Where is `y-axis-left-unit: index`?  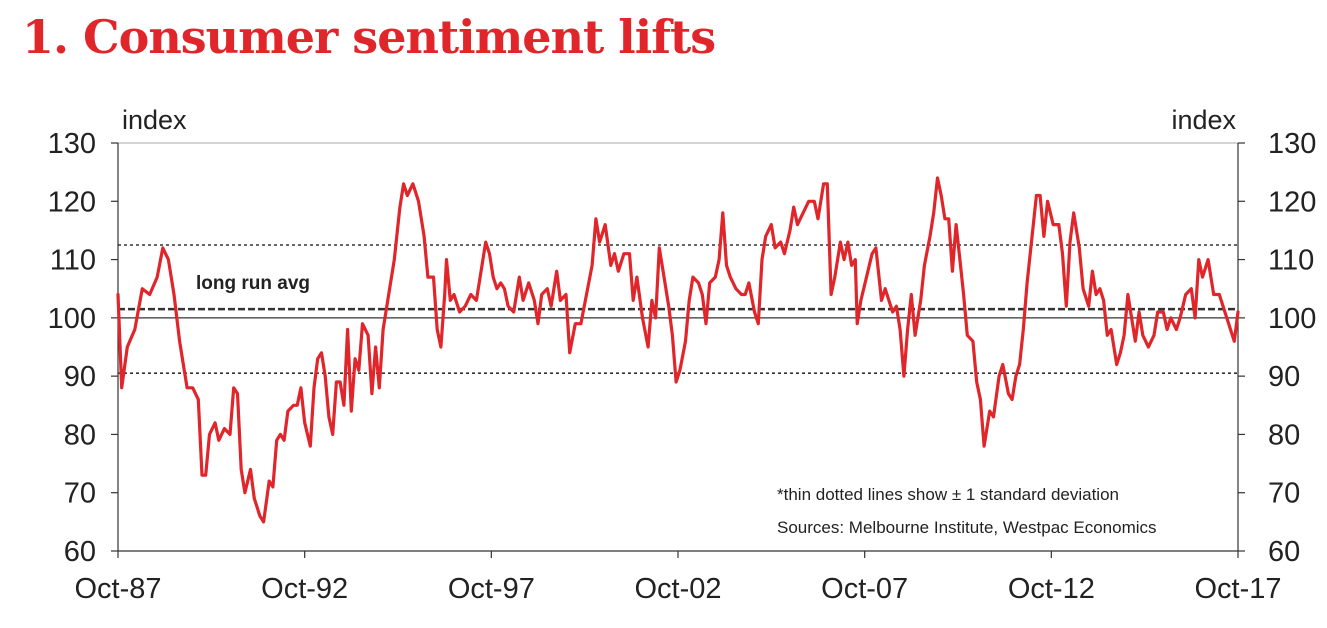 y-axis-left-unit: index is located at coordinates (154, 120).